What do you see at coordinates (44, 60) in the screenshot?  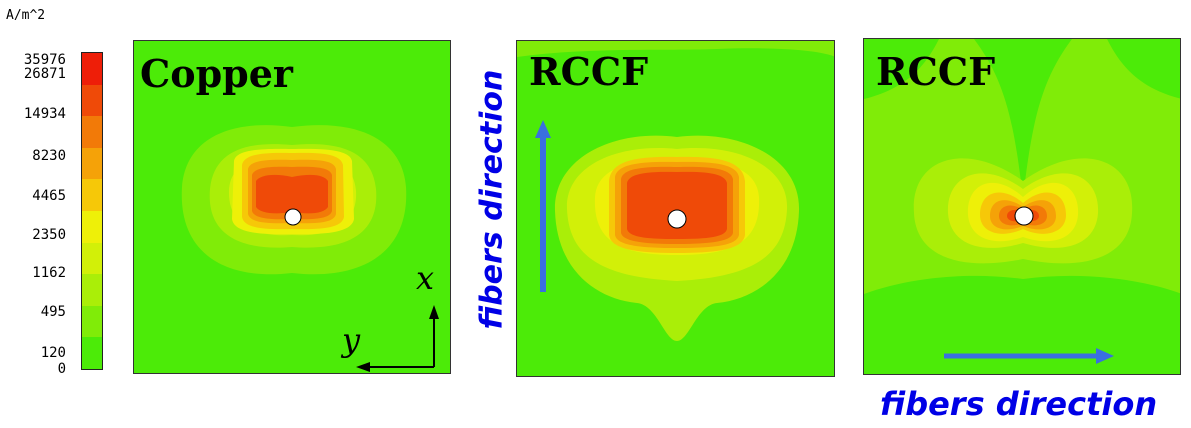 I see `legend-label: 35976` at bounding box center [44, 60].